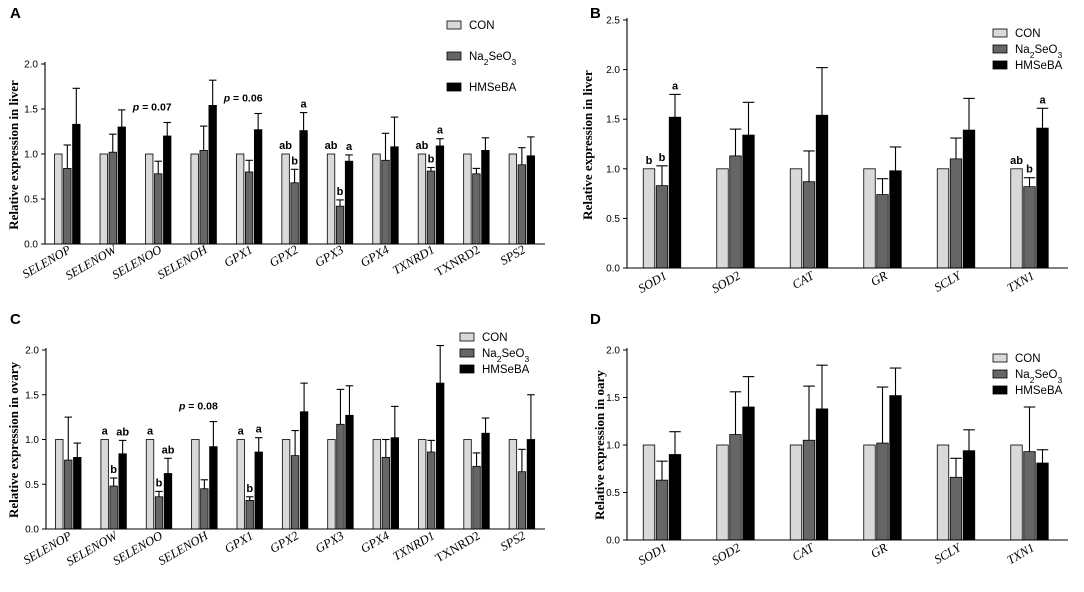 The image size is (1084, 592). I want to click on bar-hmseba-selenoo, so click(168, 501).